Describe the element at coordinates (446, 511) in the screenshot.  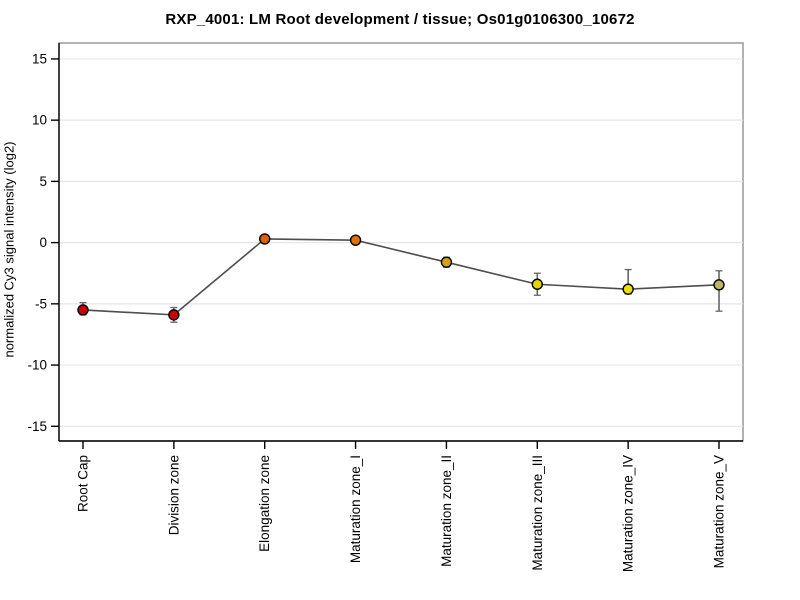
I see `x-tick-label: Maturation zone_II` at that location.